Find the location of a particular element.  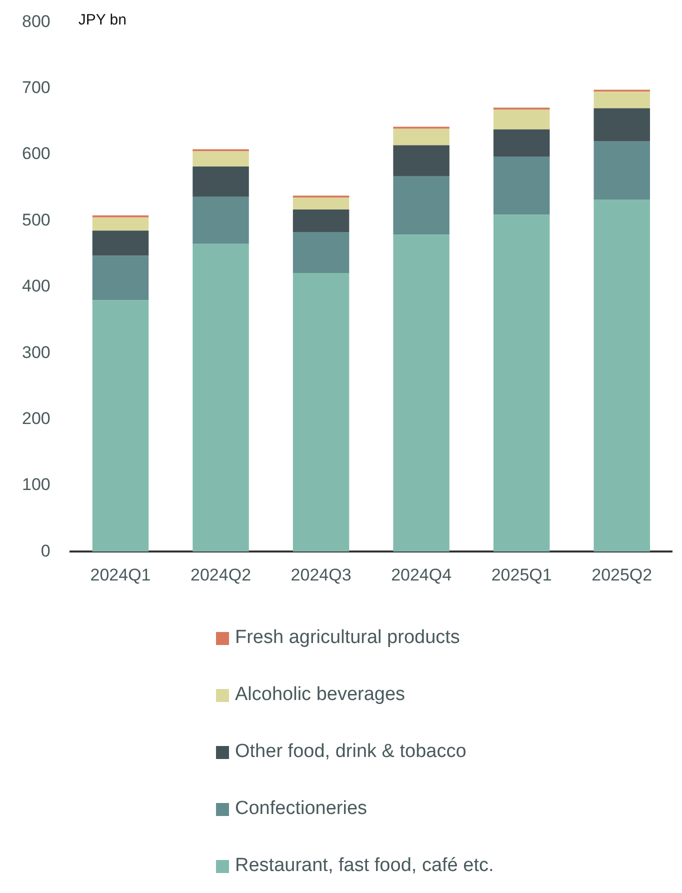

legend-label: Fresh agricultural products is located at coordinates (347, 637).